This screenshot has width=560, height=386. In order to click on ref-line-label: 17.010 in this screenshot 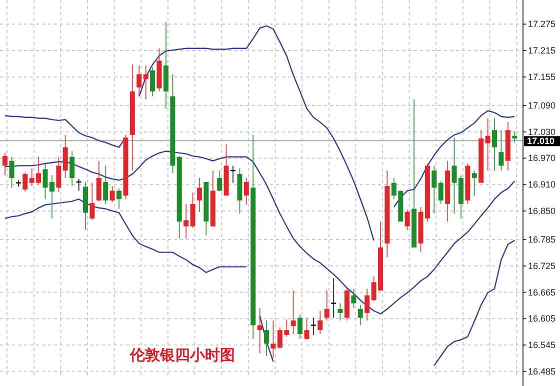, I will do `click(541, 141)`.